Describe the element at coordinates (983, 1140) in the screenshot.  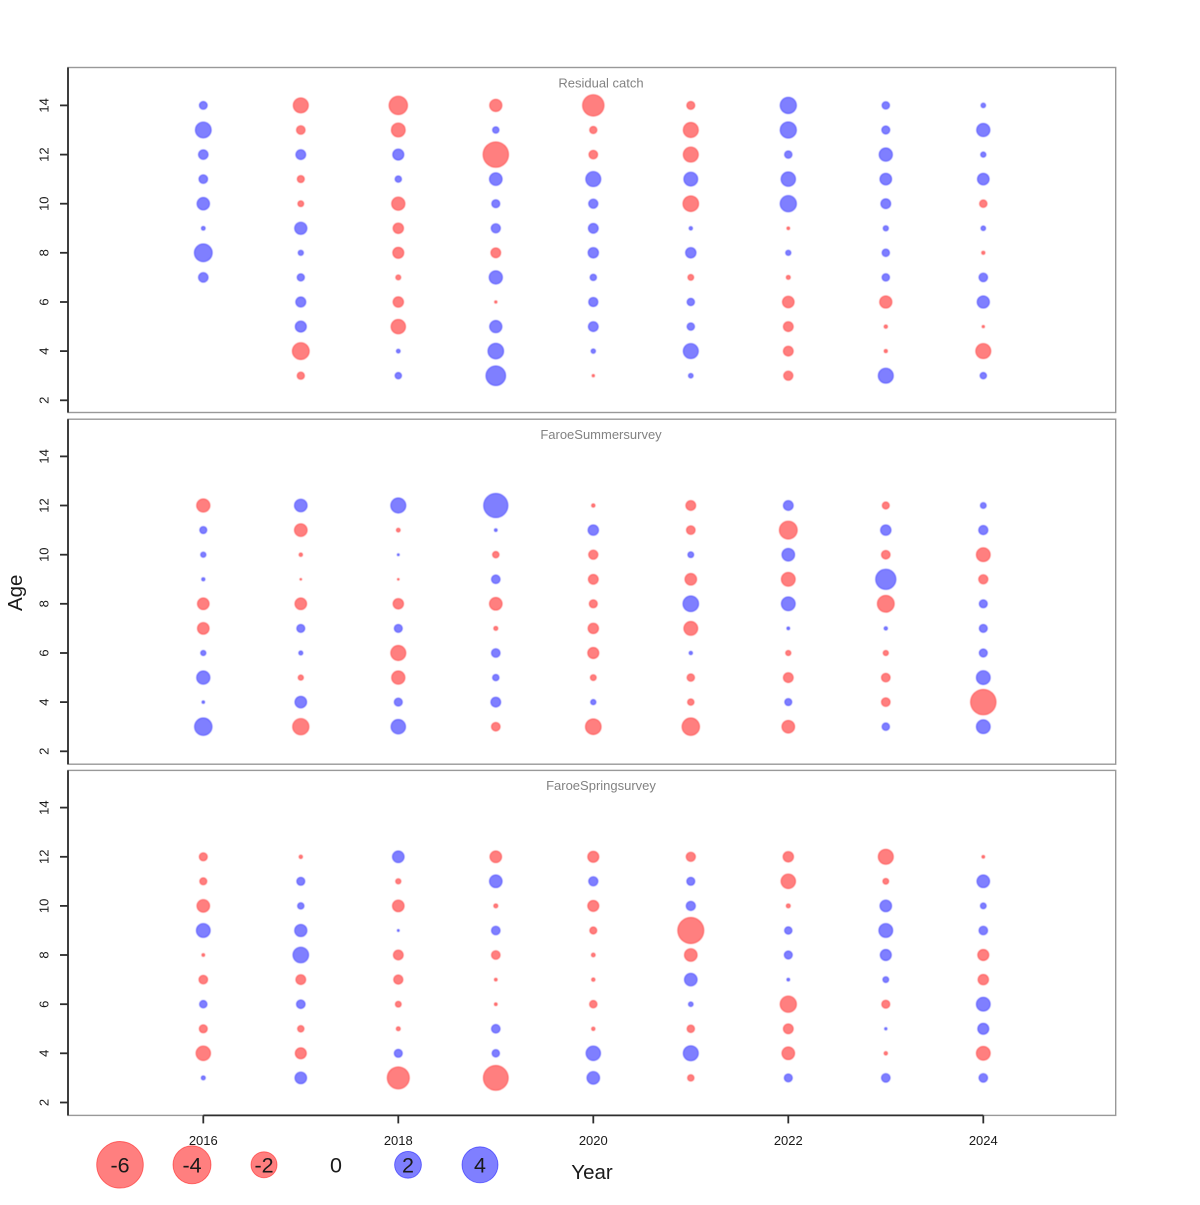
I see `svg-text: 2024` at that location.